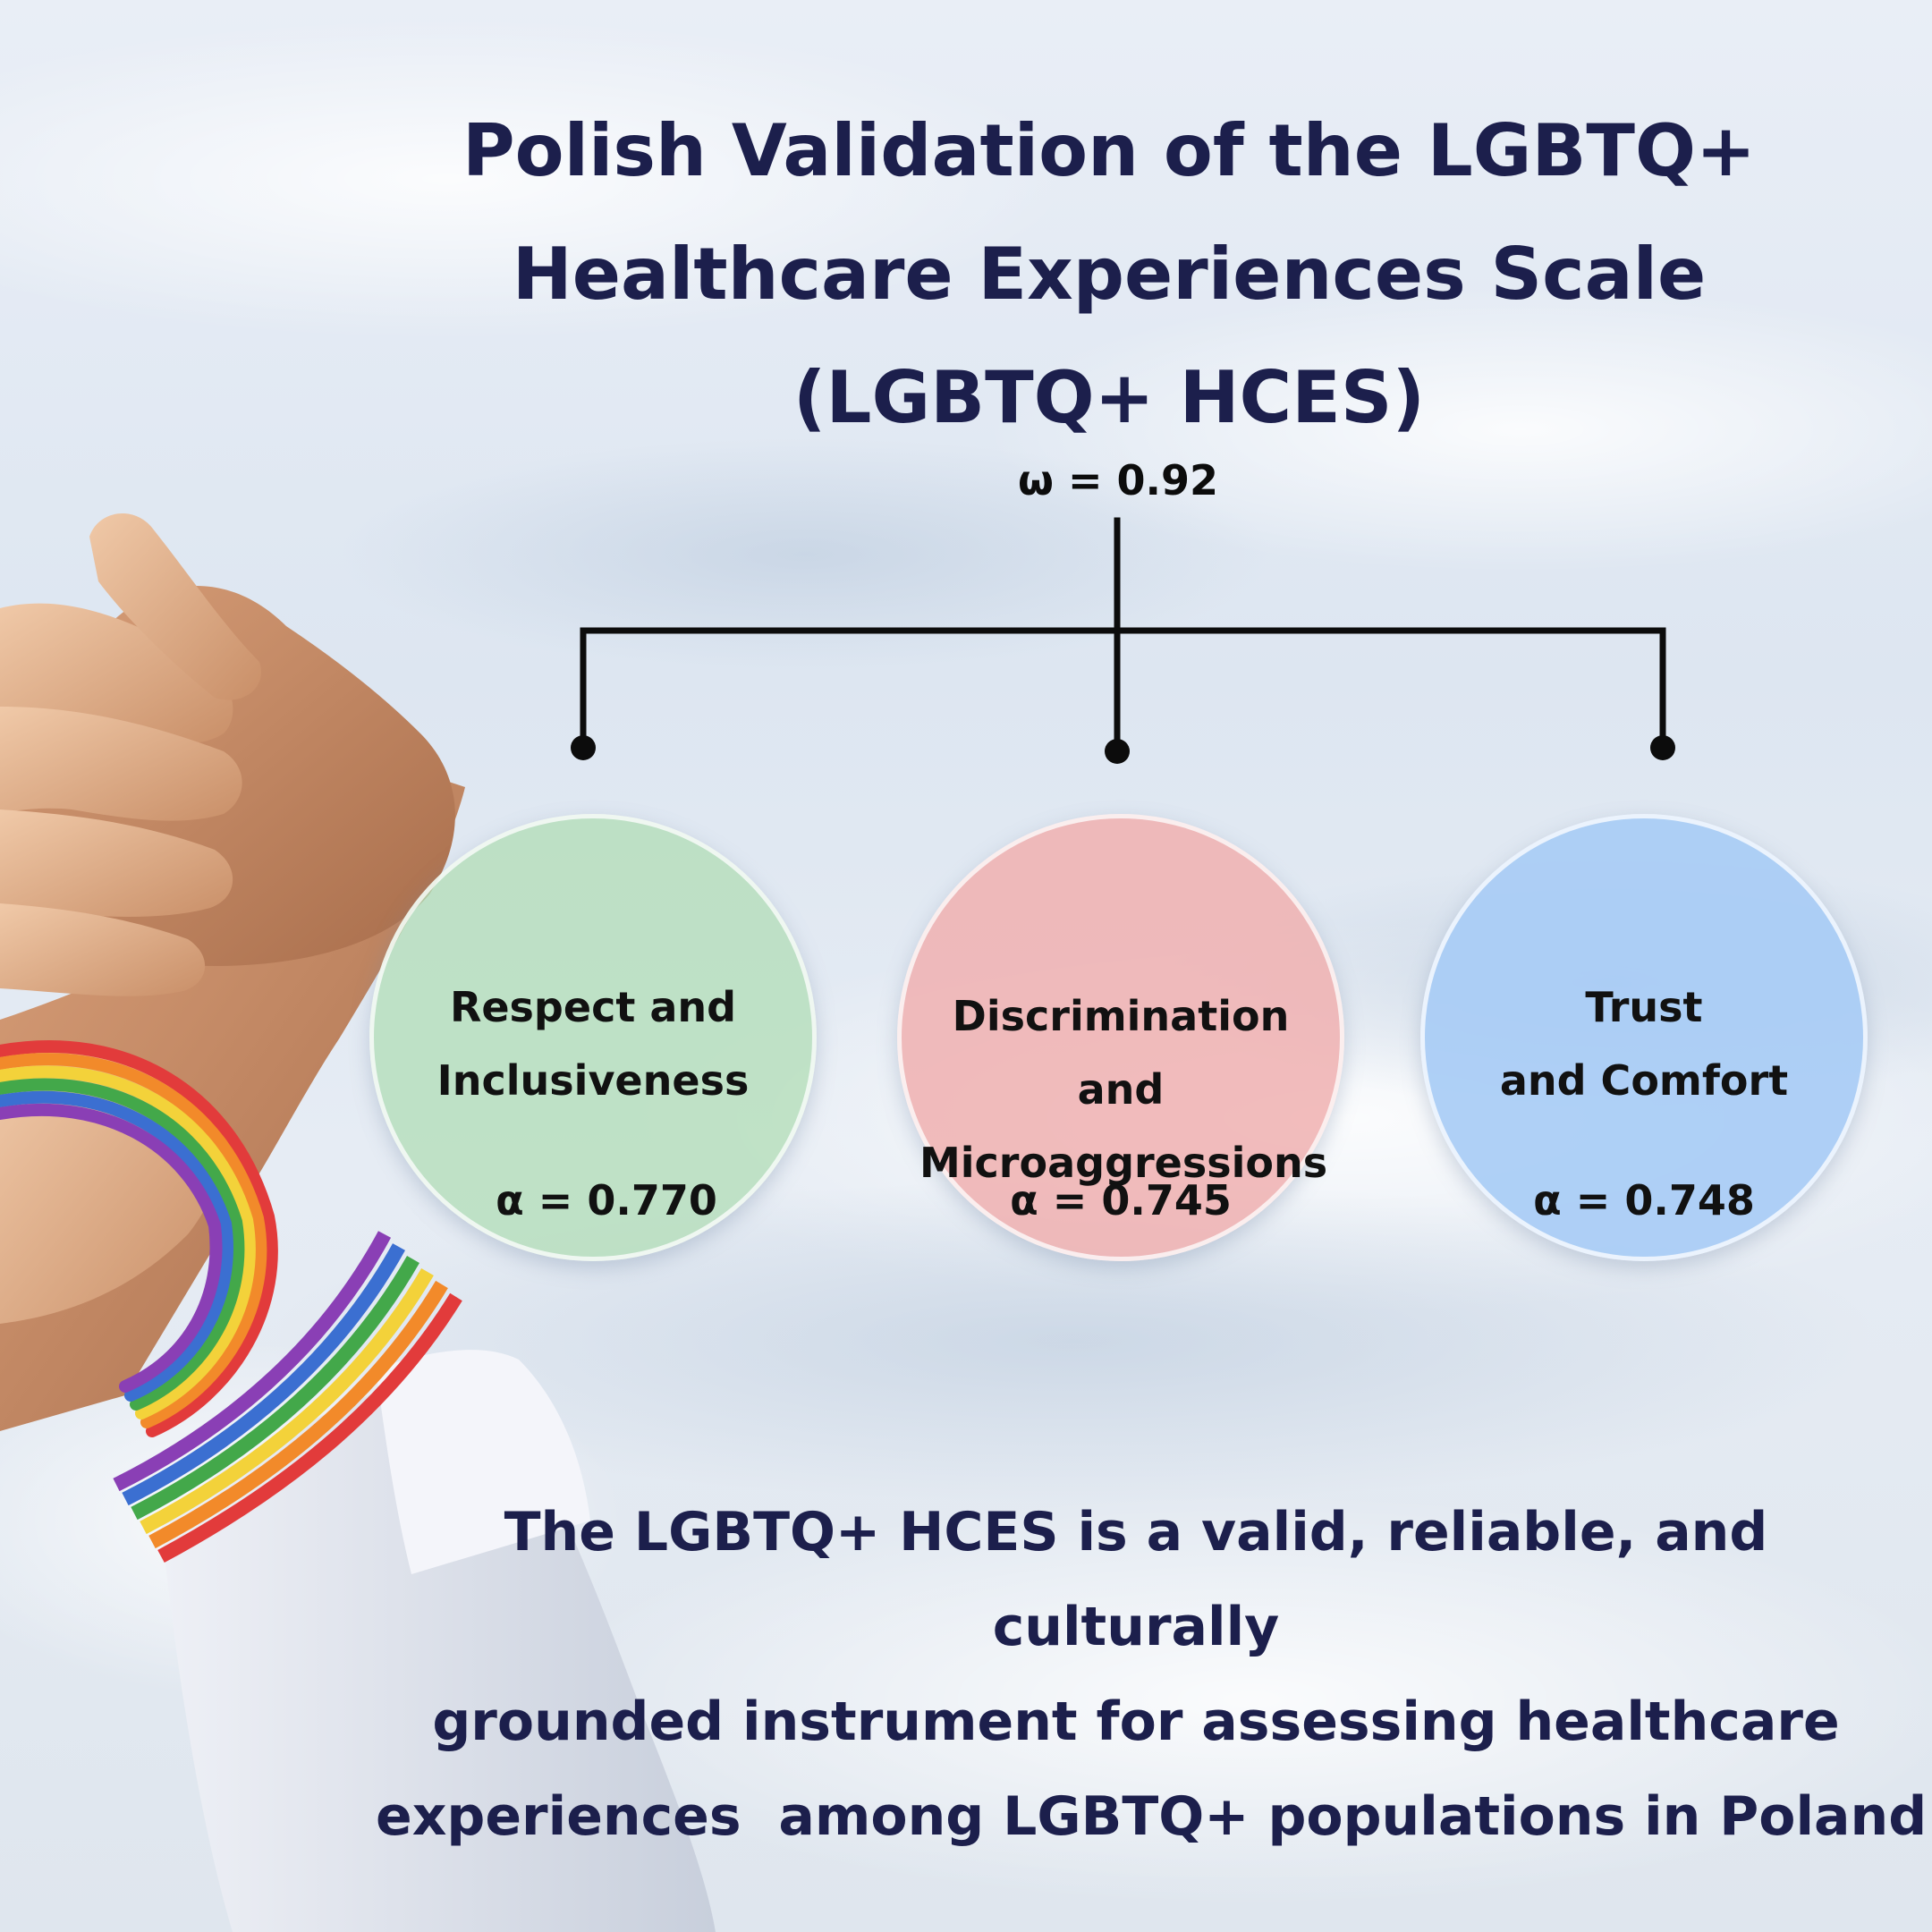  What do you see at coordinates (1121, 1200) in the screenshot?
I see `factor-alpha: α = 0.745` at bounding box center [1121, 1200].